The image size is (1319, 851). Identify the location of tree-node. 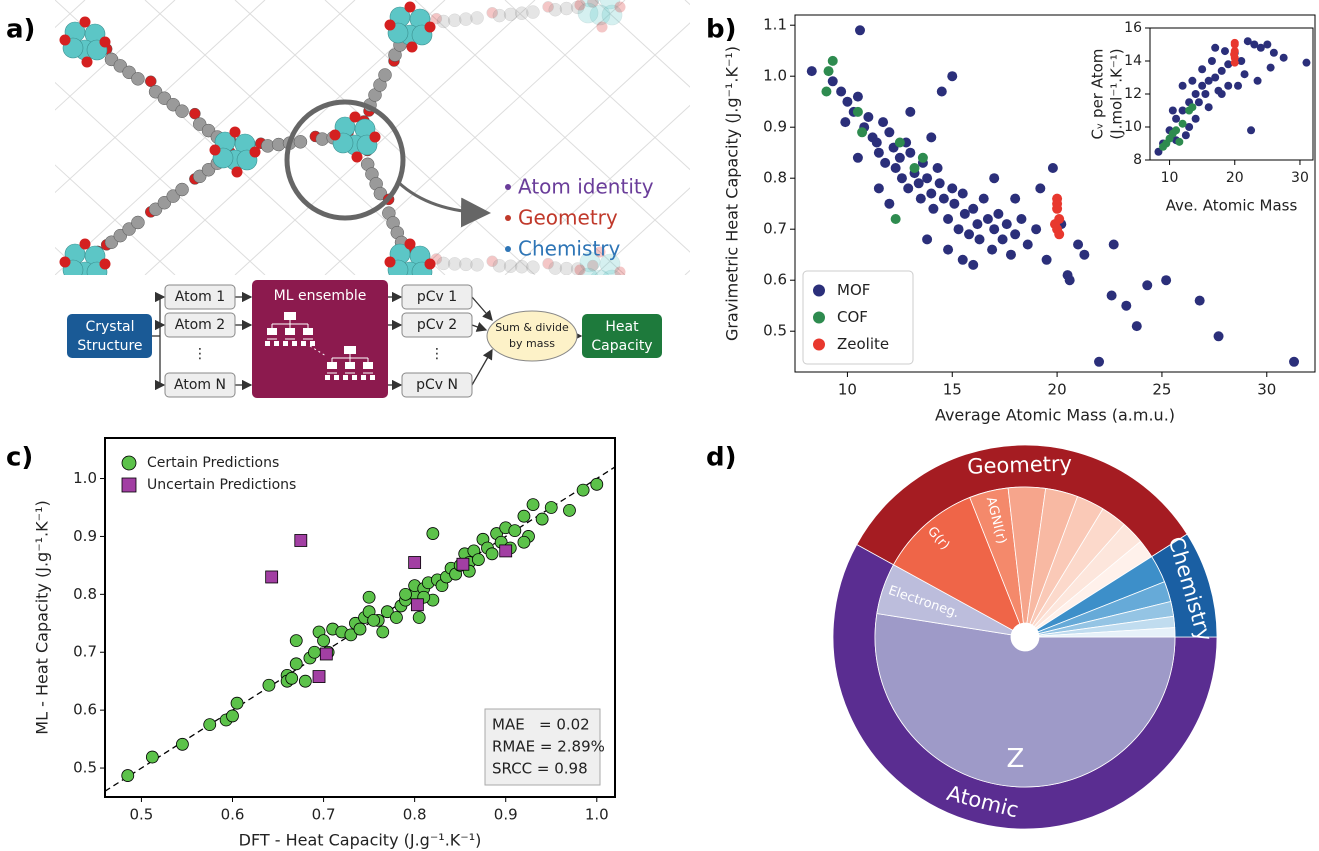
(332, 365).